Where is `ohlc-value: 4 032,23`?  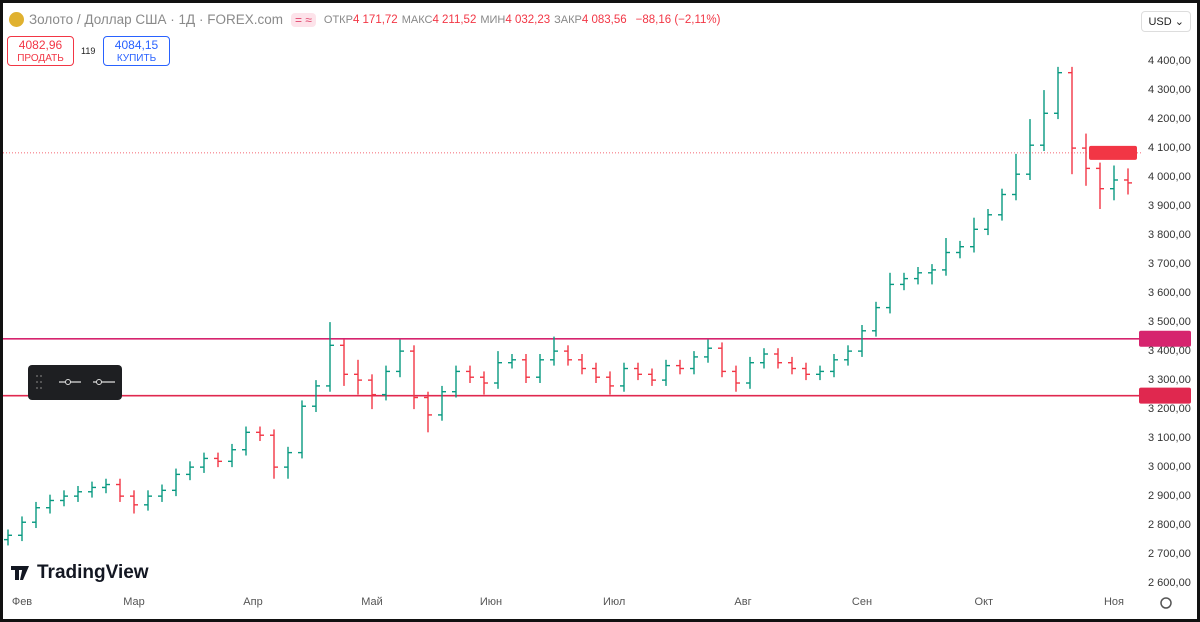
ohlc-value: 4 032,23 is located at coordinates (528, 19).